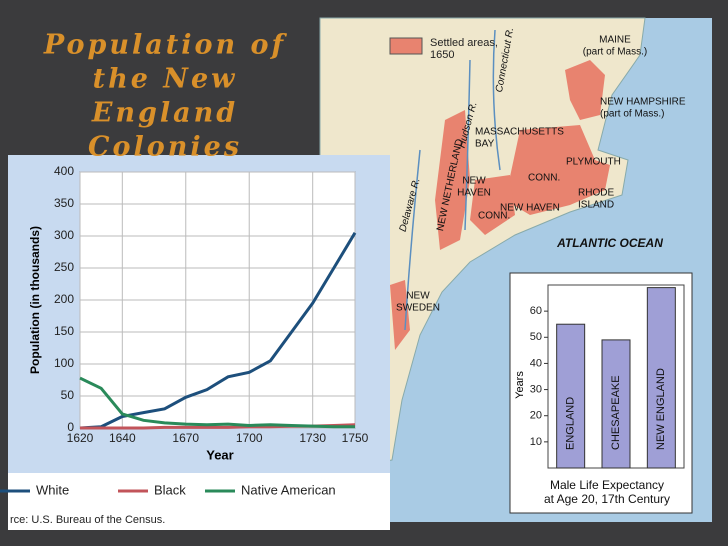 This screenshot has height=546, width=728. I want to click on map-label: BAY, so click(485, 144).